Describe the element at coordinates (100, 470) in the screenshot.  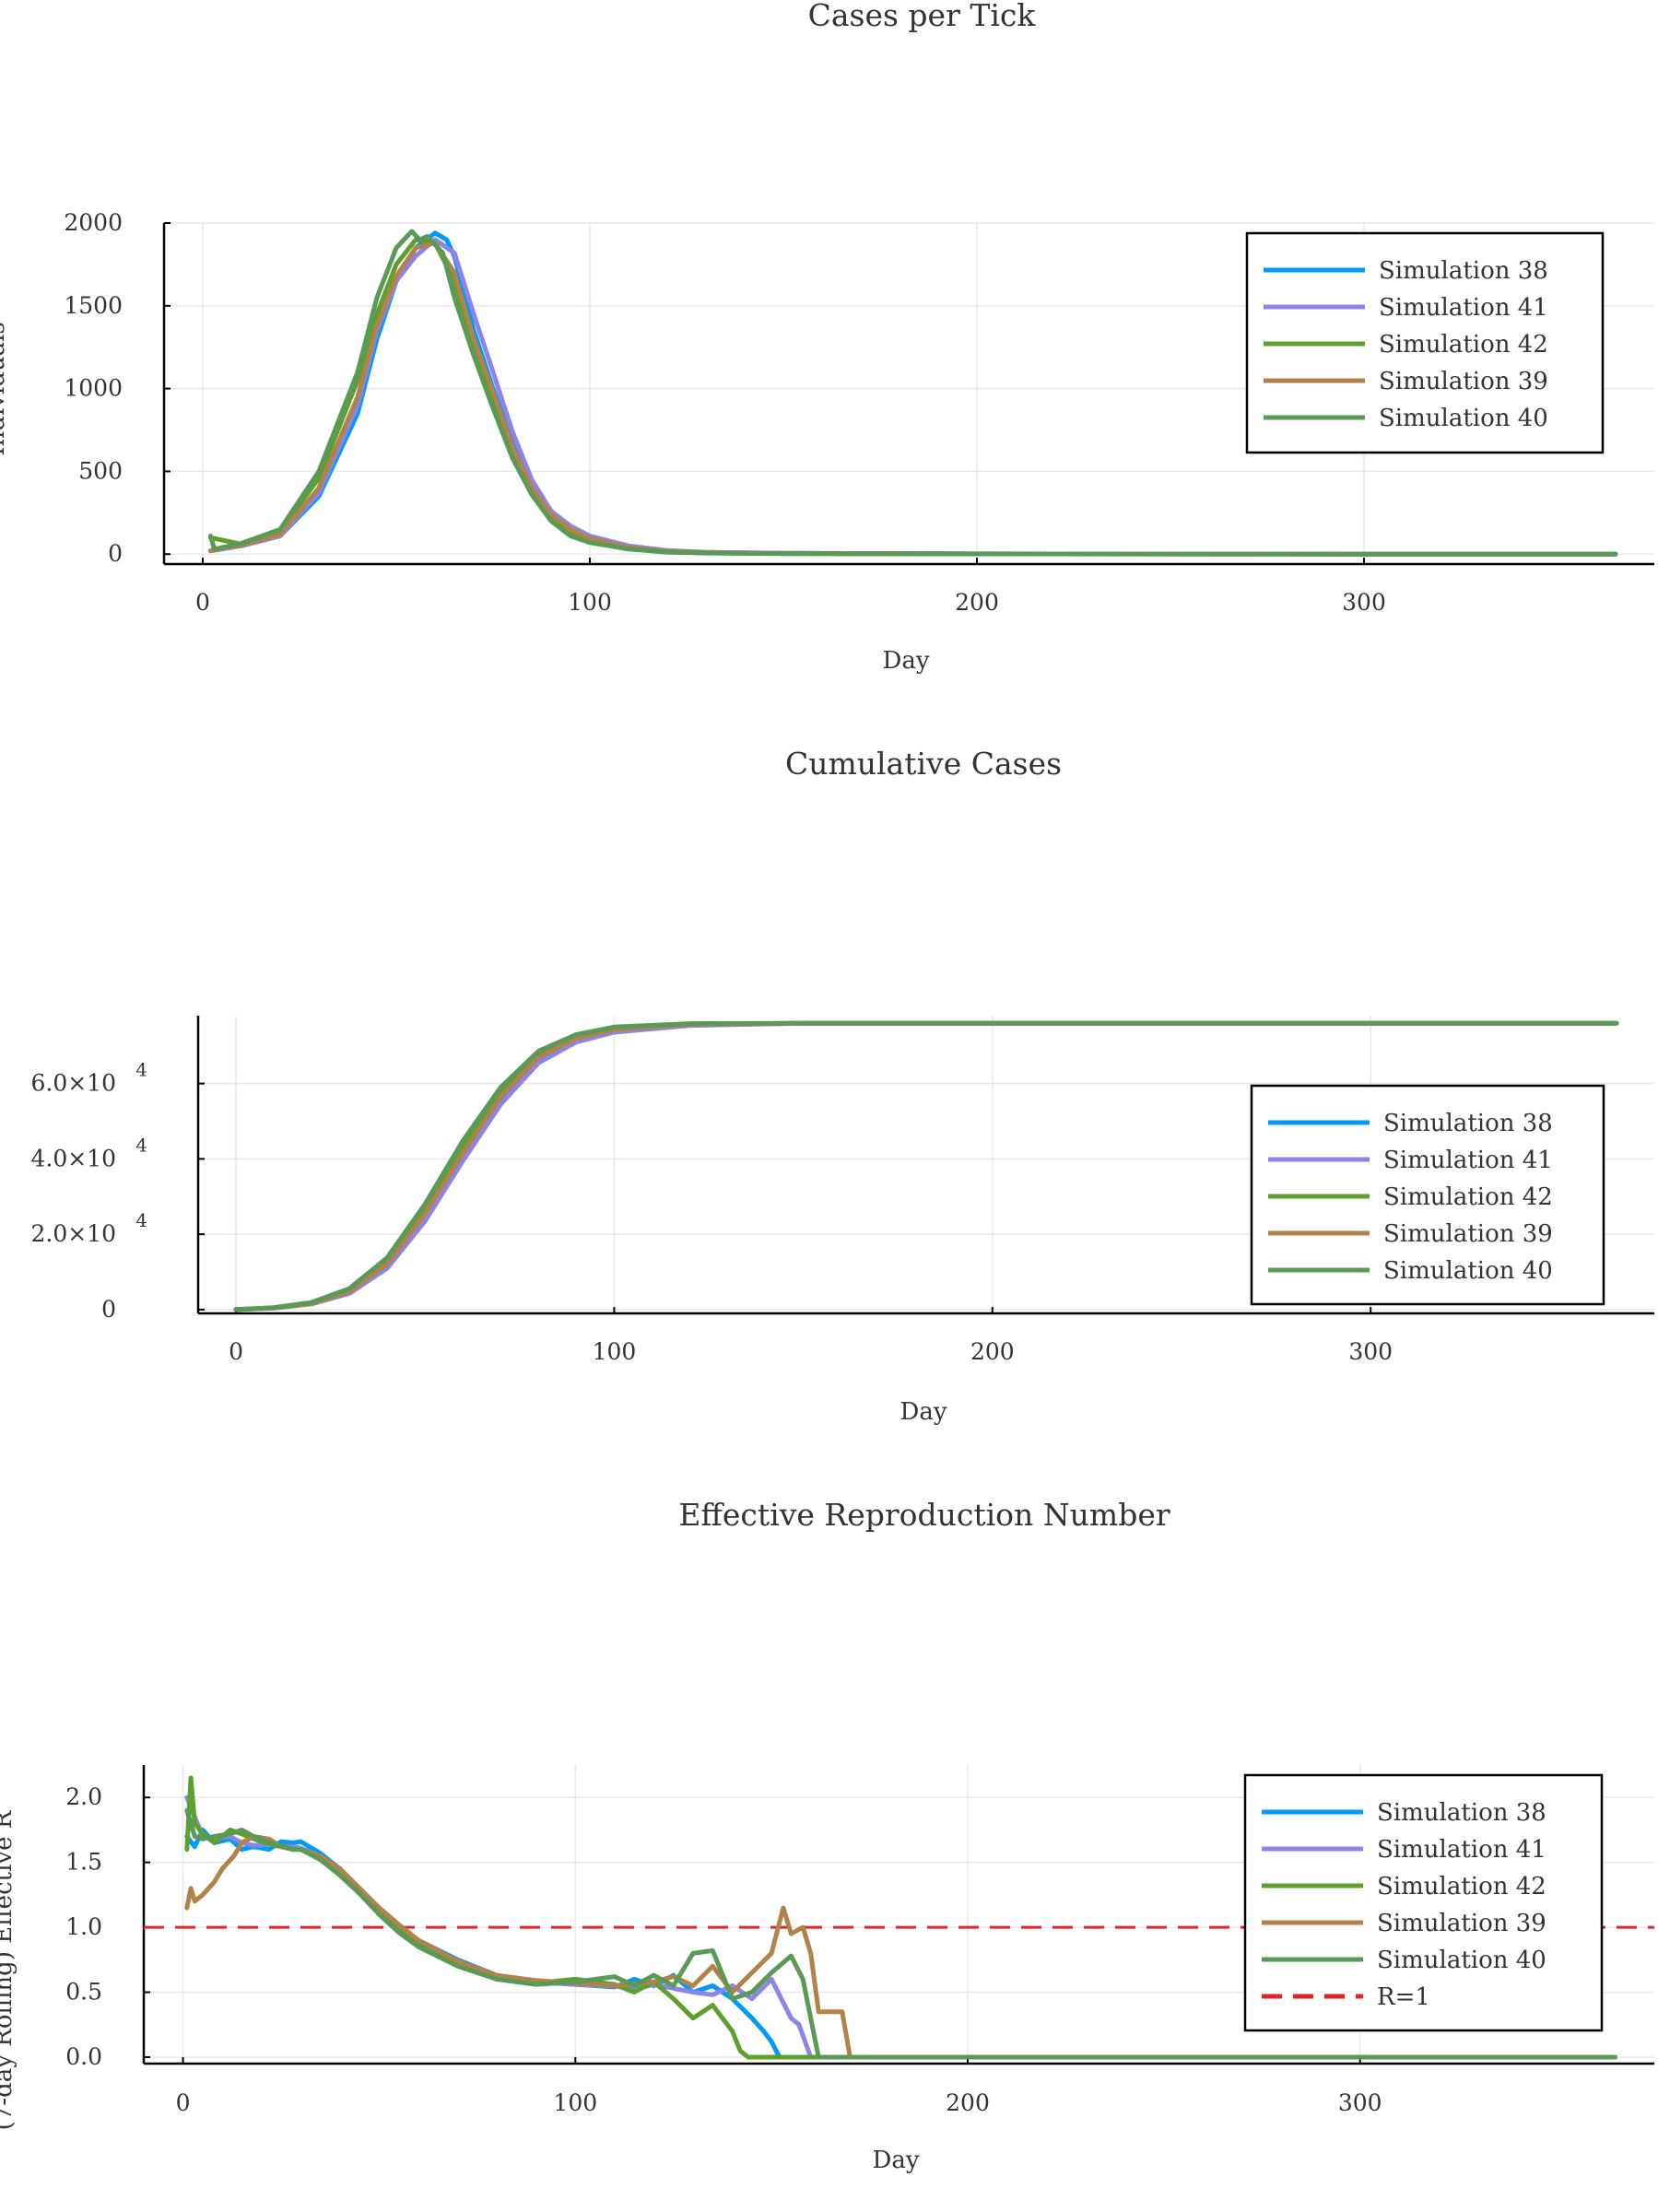
I see `y-tick-label: 500` at that location.